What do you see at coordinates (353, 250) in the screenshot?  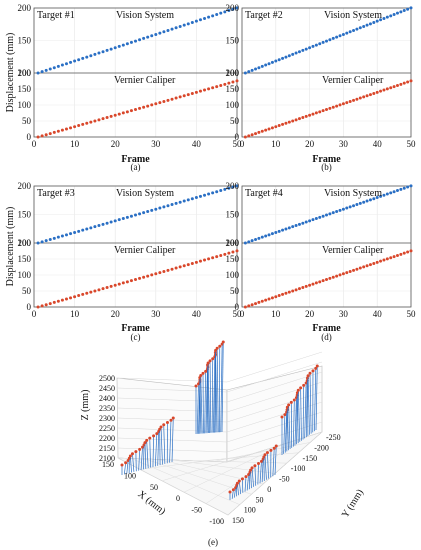 I see `series-label-caliper: Vernier Caliper` at bounding box center [353, 250].